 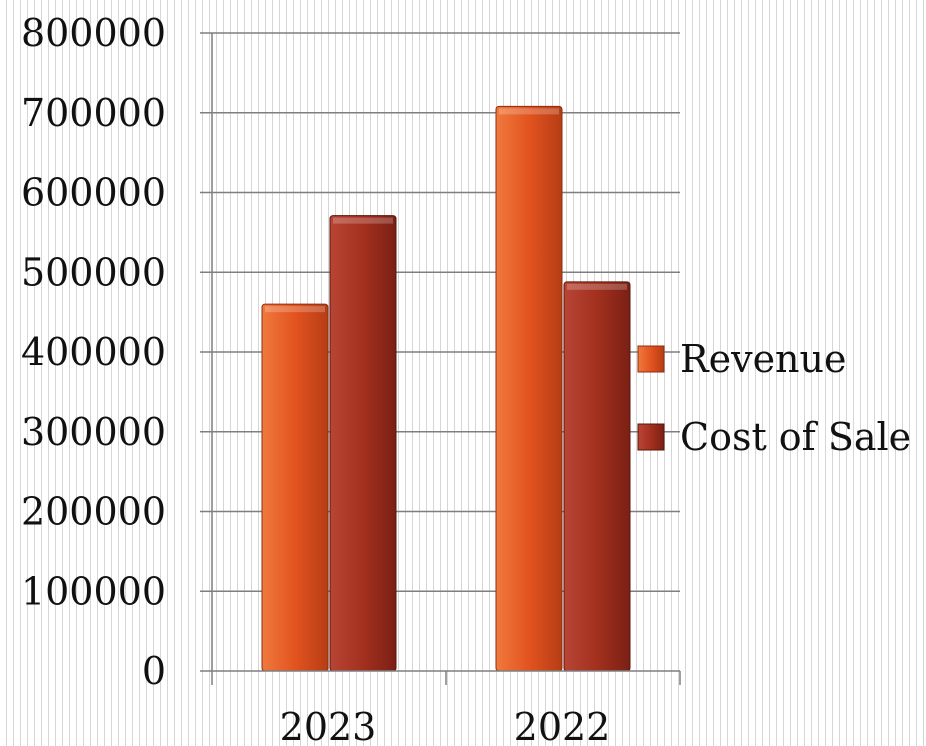 What do you see at coordinates (154, 671) in the screenshot?
I see `y-tick-label: 0` at bounding box center [154, 671].